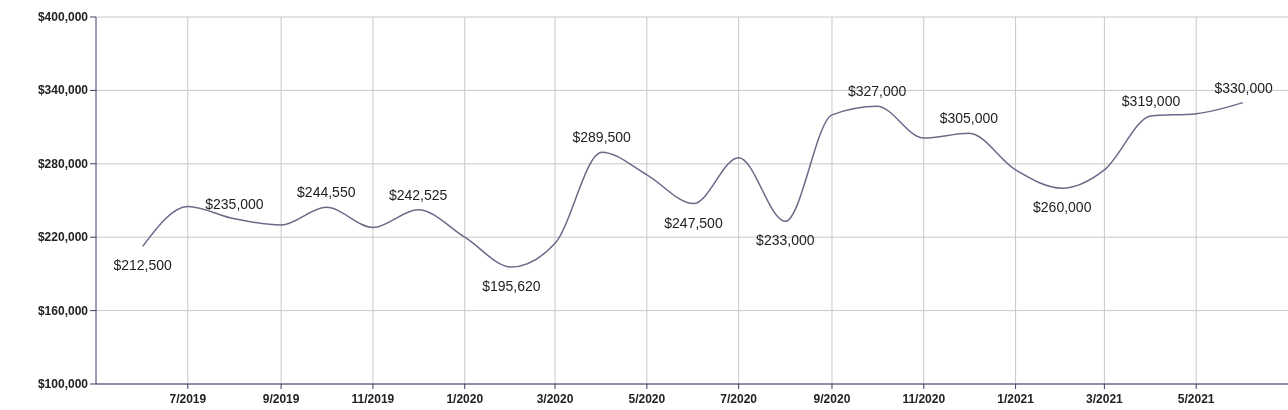 The width and height of the screenshot is (1288, 410). Describe the element at coordinates (234, 203) in the screenshot. I see `data-label: $235,000` at that location.